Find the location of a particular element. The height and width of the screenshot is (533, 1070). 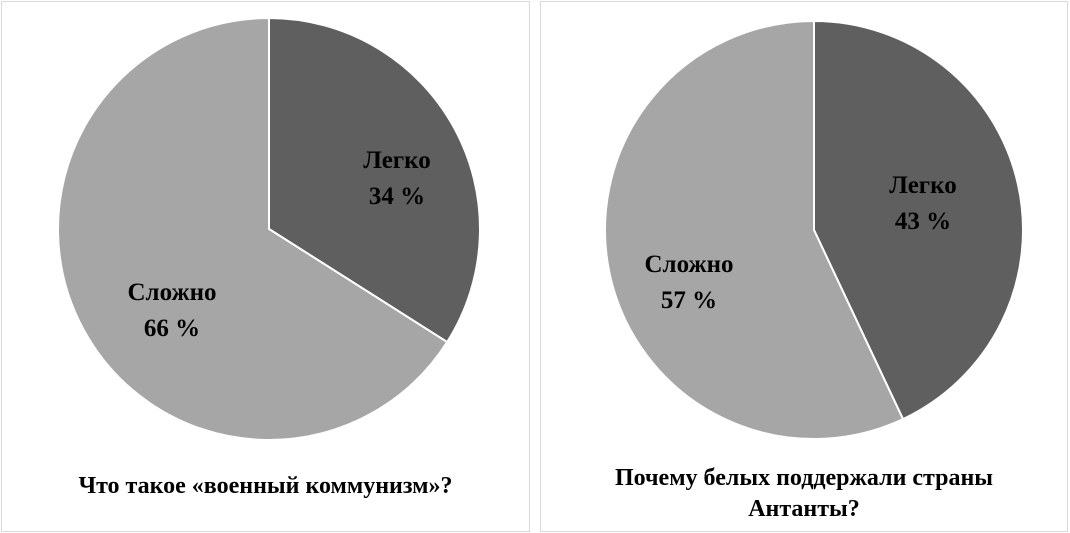

slice-percent-0-0: 34 % is located at coordinates (397, 196).